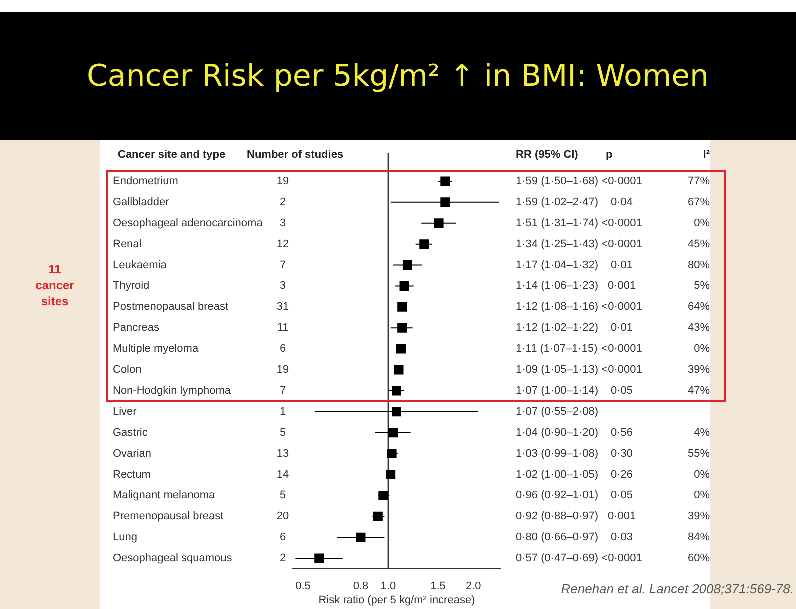 The width and height of the screenshot is (796, 609). Describe the element at coordinates (706, 155) in the screenshot. I see `text: I²` at that location.